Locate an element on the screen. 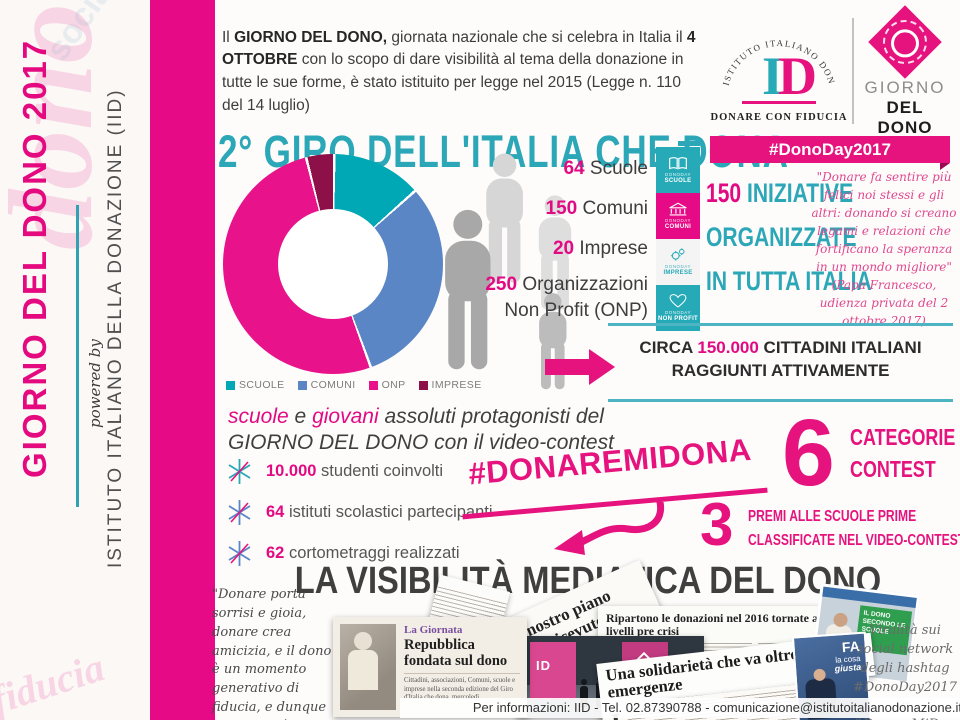 The width and height of the screenshot is (960, 720). stat-imprese: 20 Imprese is located at coordinates (600, 248).